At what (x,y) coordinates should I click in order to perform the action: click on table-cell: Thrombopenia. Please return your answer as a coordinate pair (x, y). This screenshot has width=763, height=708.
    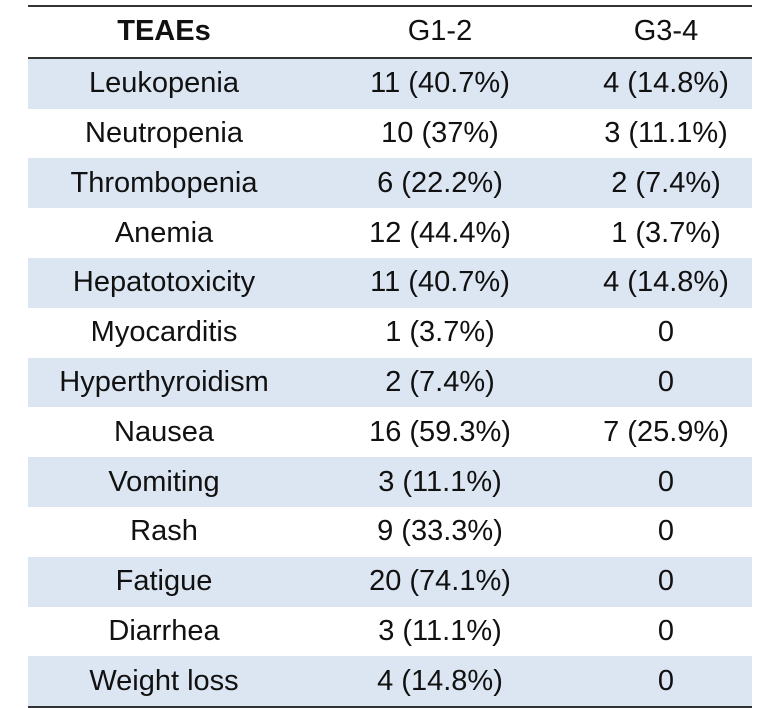
    Looking at the image, I should click on (164, 183).